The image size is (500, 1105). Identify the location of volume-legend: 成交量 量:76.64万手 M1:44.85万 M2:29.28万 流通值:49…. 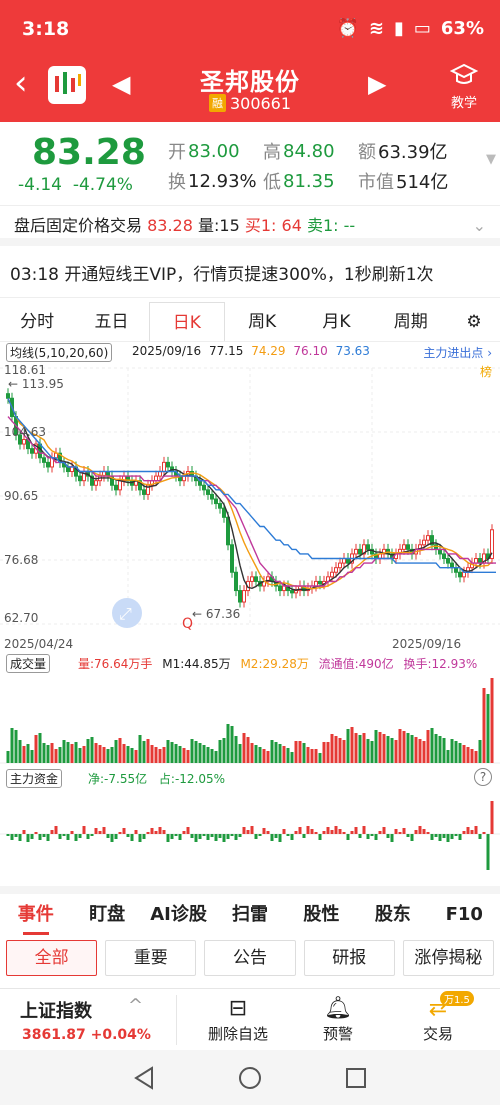
(250, 663).